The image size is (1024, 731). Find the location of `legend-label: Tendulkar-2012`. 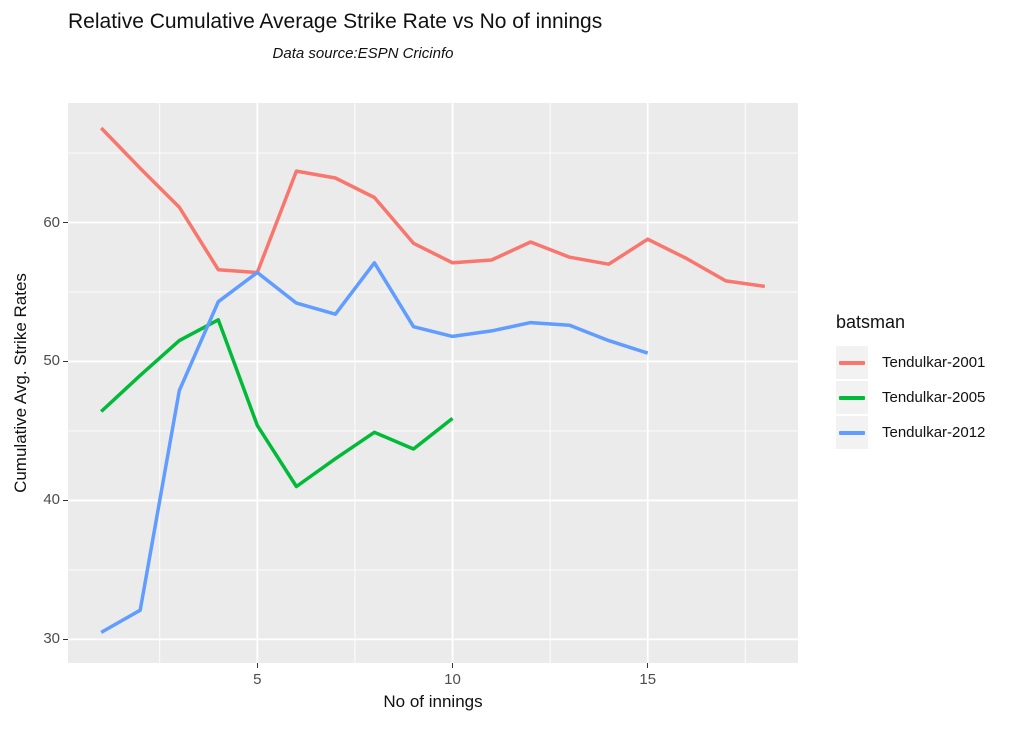

legend-label: Tendulkar-2012 is located at coordinates (934, 432).